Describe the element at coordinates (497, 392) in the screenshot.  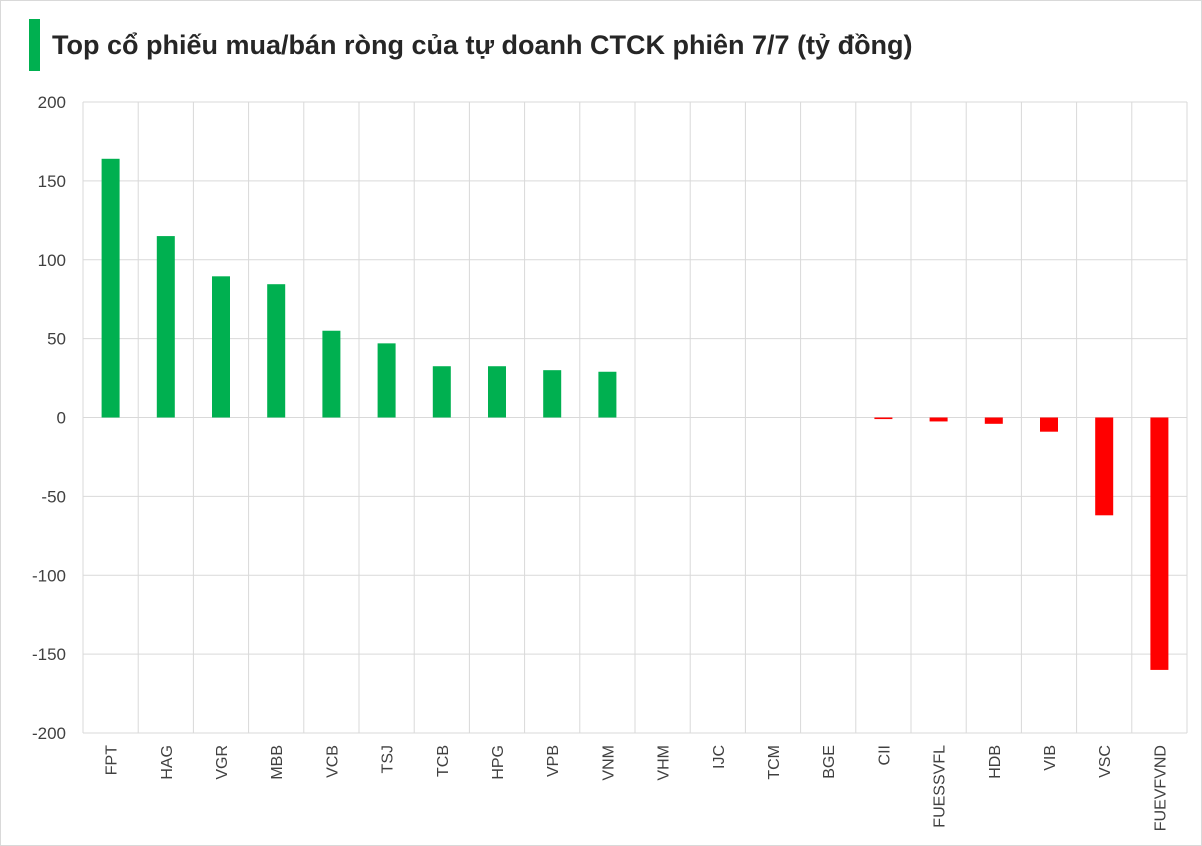
I see `bar-hpg` at that location.